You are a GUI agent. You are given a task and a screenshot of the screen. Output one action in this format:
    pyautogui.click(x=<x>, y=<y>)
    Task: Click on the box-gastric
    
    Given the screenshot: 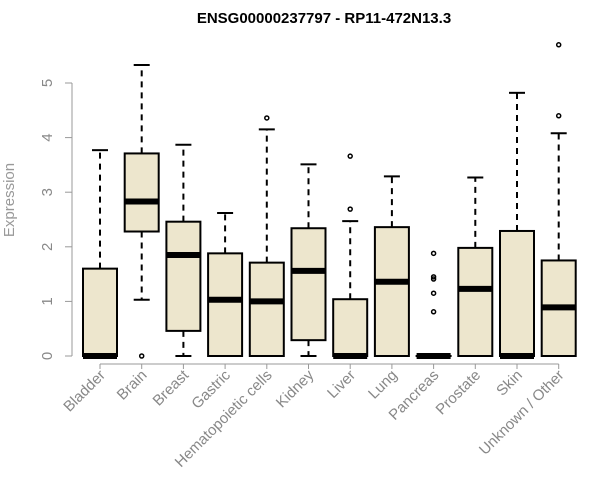 What is the action you would take?
    pyautogui.click(x=225, y=284)
    